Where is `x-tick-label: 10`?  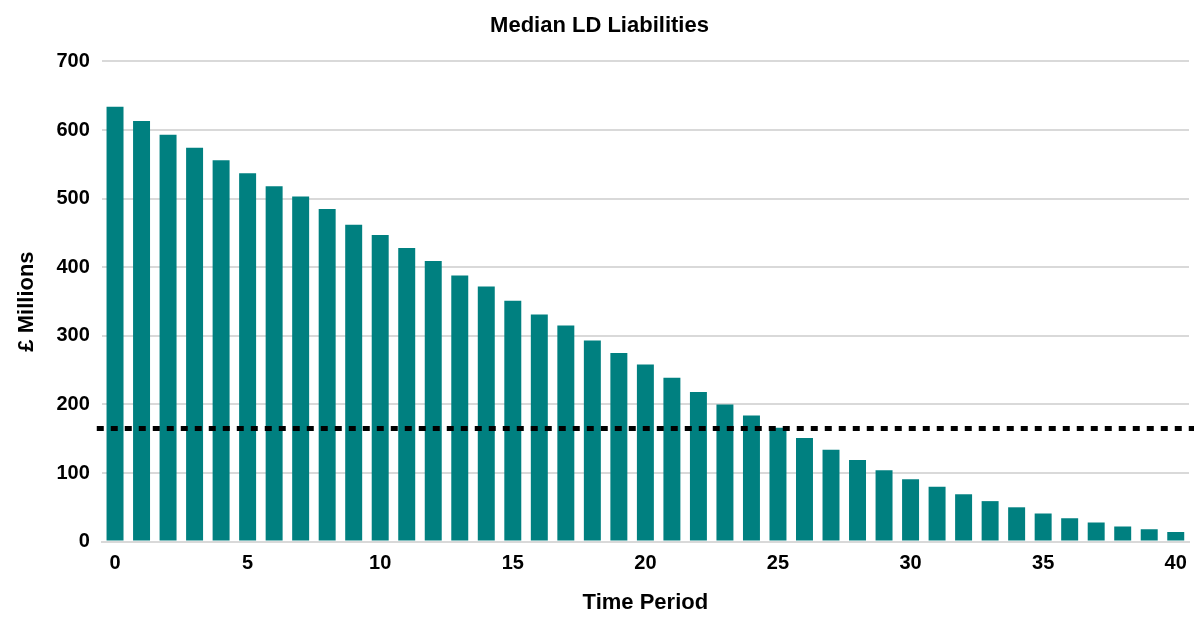
x-tick-label: 10 is located at coordinates (380, 562).